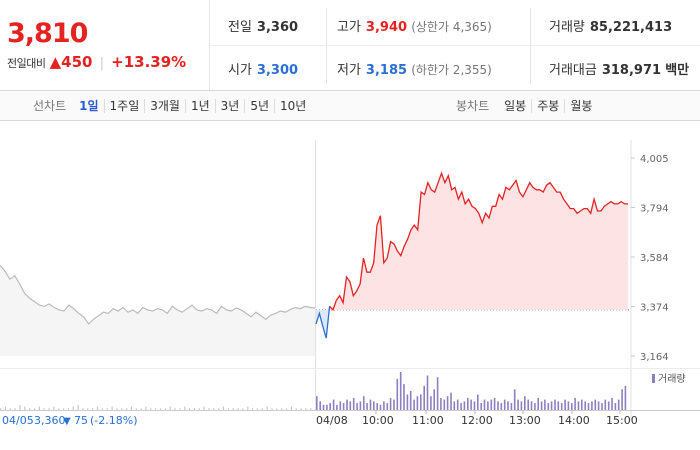 The width and height of the screenshot is (700, 450). Describe the element at coordinates (451, 70) in the screenshot. I see `stat-sub: (하한가 2,355)` at that location.